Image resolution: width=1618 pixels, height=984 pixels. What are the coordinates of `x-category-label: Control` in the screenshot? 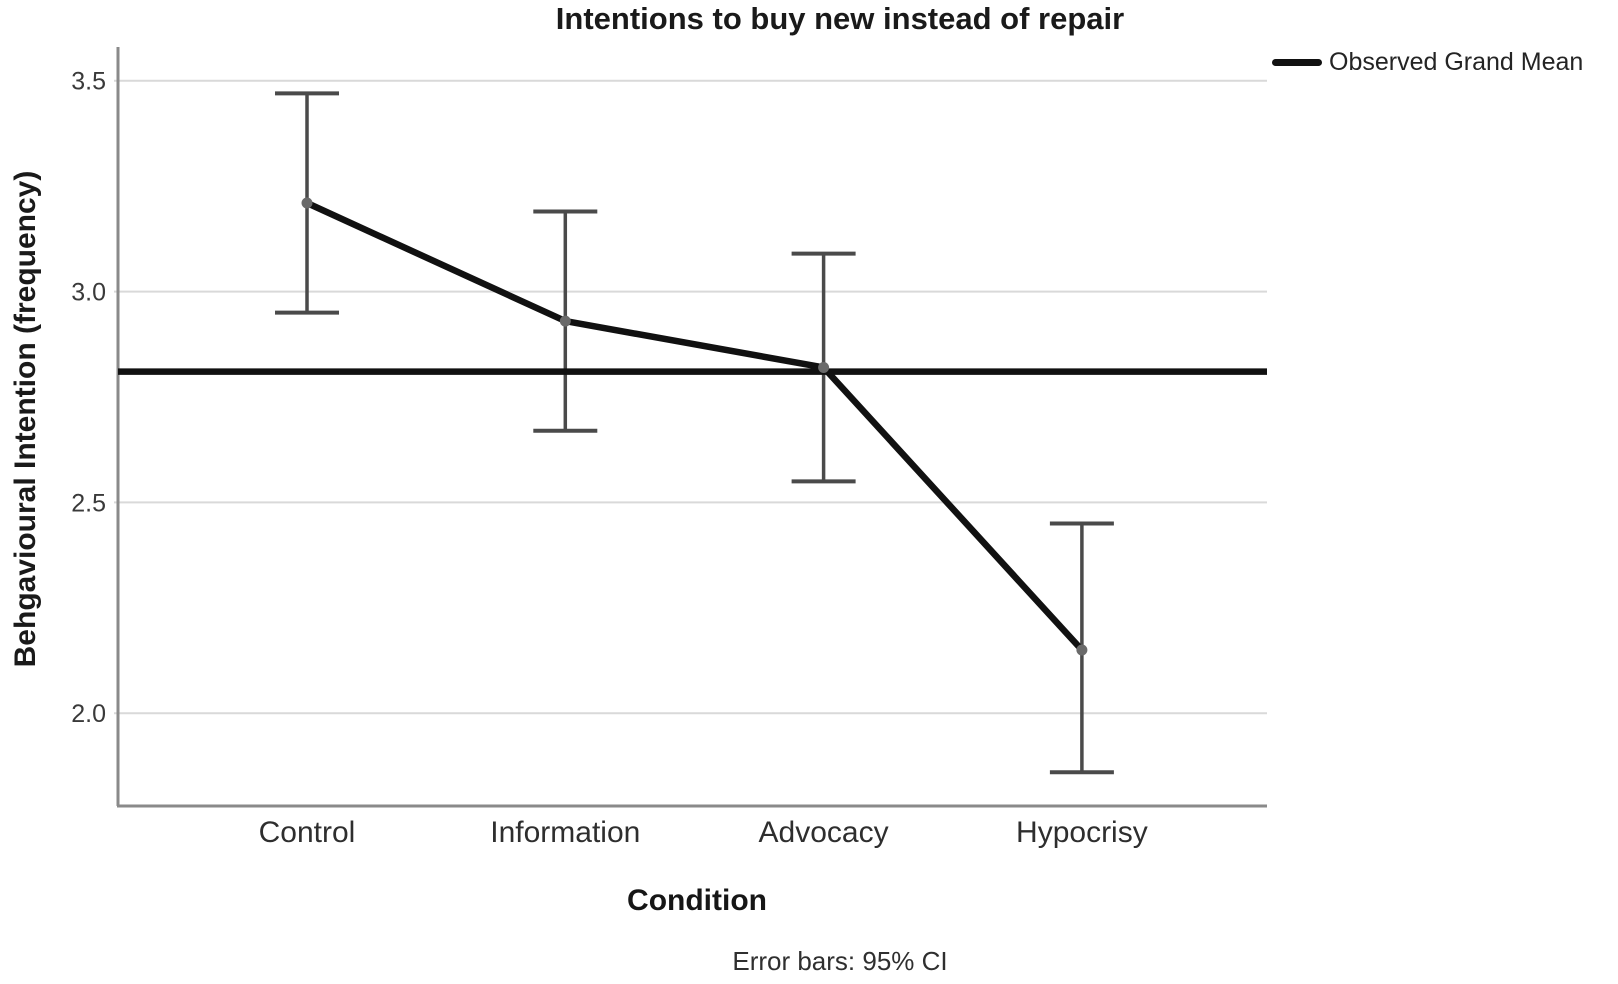 It's located at (307, 832).